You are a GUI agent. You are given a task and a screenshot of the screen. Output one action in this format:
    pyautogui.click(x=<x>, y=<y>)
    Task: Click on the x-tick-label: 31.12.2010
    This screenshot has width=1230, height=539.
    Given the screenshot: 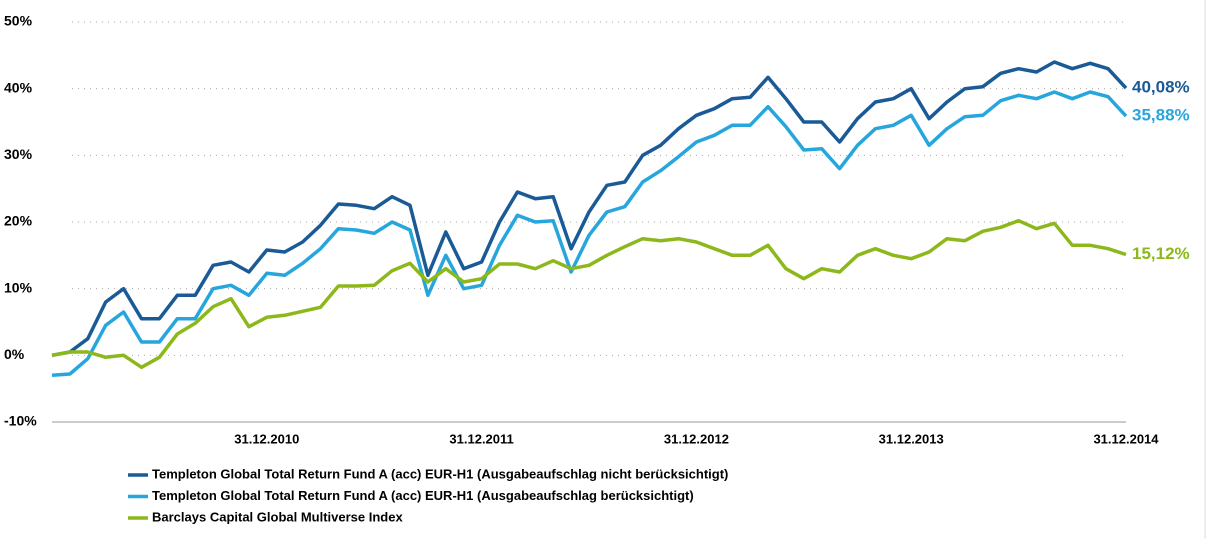 What is the action you would take?
    pyautogui.click(x=266, y=438)
    